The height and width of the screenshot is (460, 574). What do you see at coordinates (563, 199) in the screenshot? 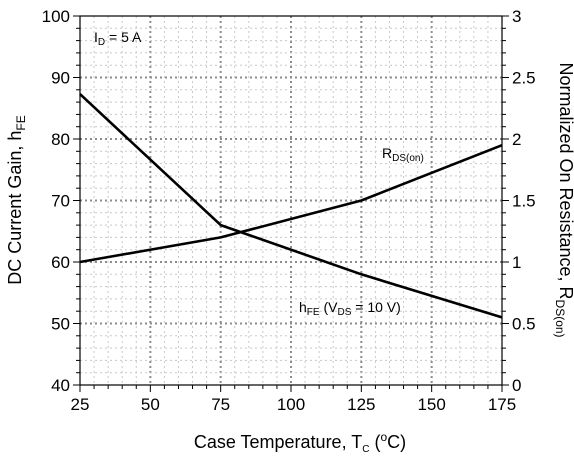
I see `y-axis-right-label: Normalized On Resistance, RDS(on)` at bounding box center [563, 199].